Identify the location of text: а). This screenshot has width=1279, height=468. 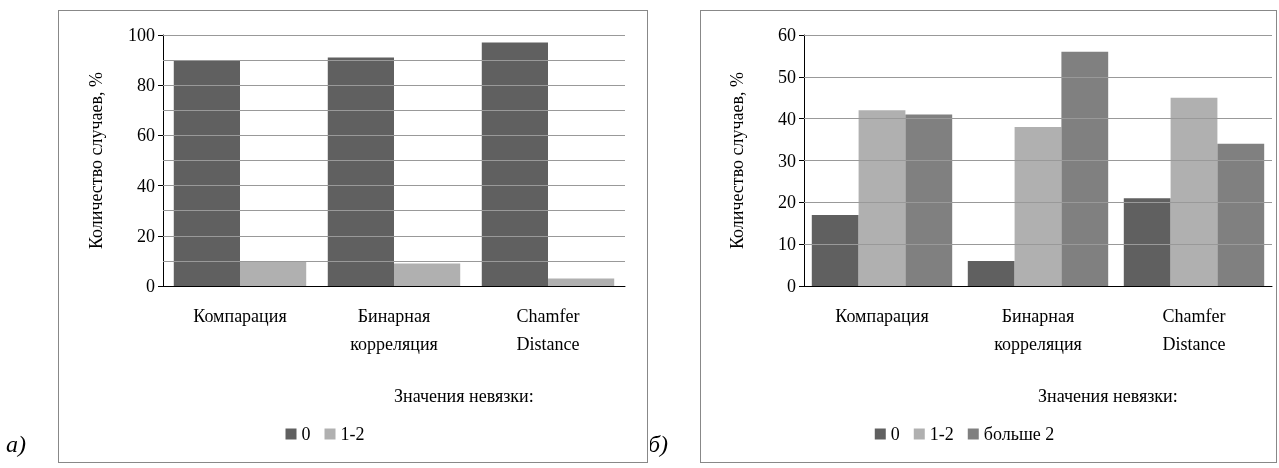
(16, 444).